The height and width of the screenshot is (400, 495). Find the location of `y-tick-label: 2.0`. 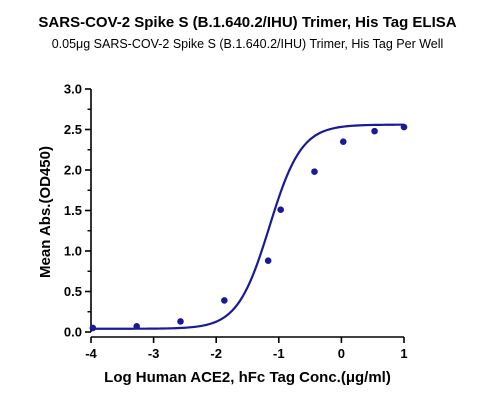

y-tick-label: 2.0 is located at coordinates (73, 170).